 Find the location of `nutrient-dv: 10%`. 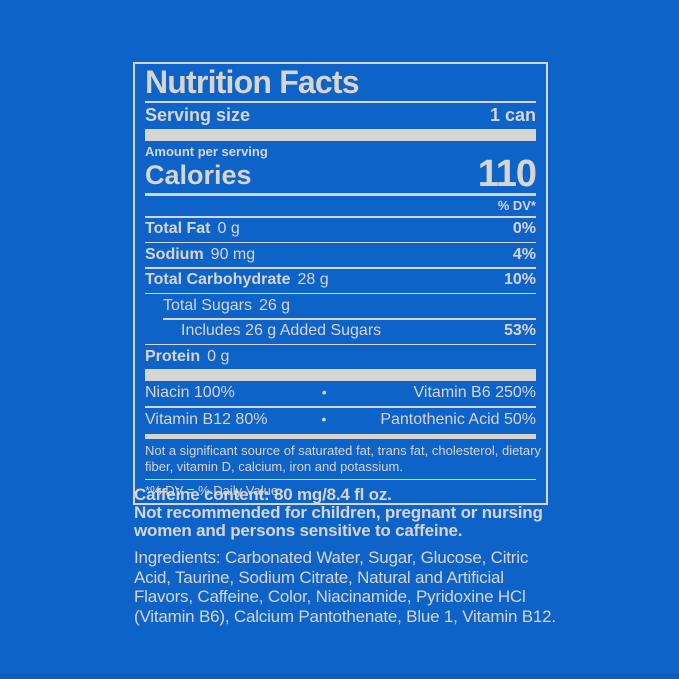

nutrient-dv: 10% is located at coordinates (519, 280).